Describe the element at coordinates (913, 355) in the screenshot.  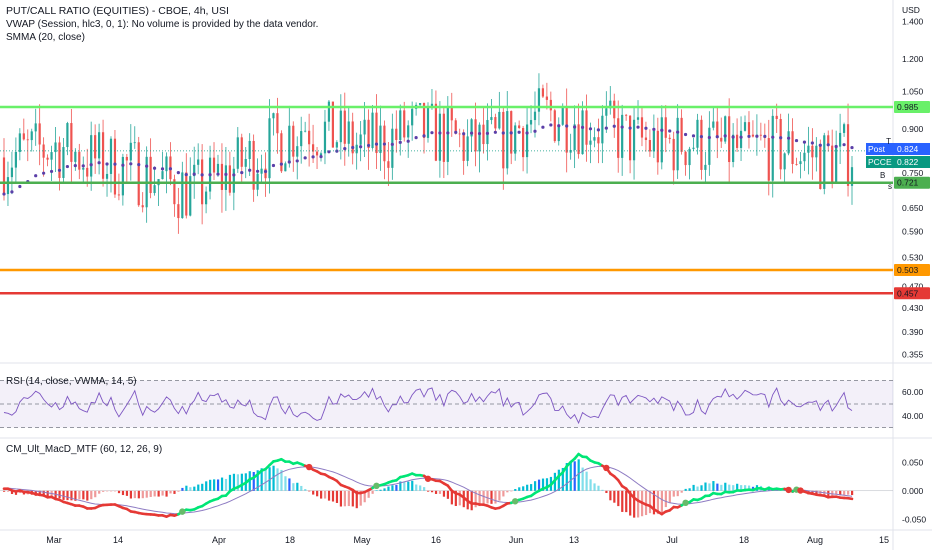
I see `price-tick-label: 0.355` at that location.